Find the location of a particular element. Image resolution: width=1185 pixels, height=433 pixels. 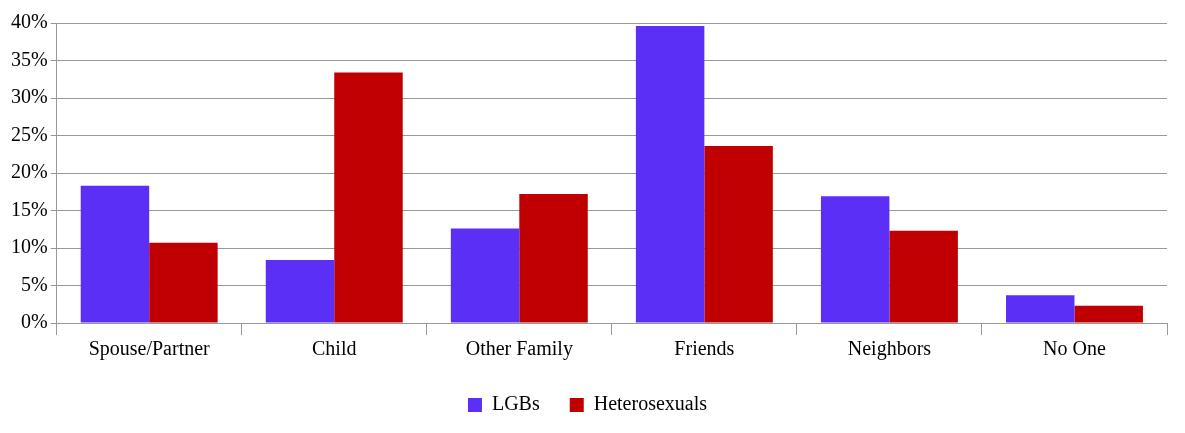

x-tick-label: Neighbors is located at coordinates (889, 349).